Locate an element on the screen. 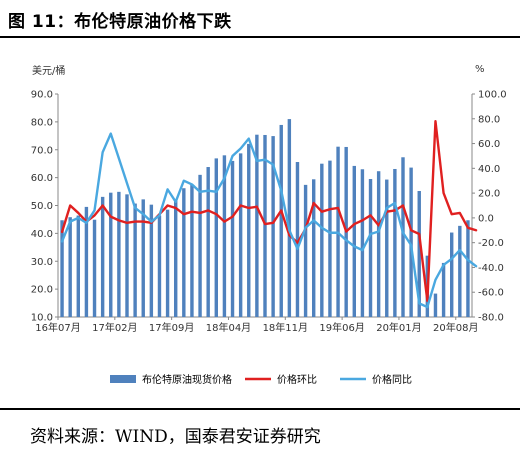 This screenshot has height=470, width=520. y-right-tick-label: -60.0 is located at coordinates (491, 293).